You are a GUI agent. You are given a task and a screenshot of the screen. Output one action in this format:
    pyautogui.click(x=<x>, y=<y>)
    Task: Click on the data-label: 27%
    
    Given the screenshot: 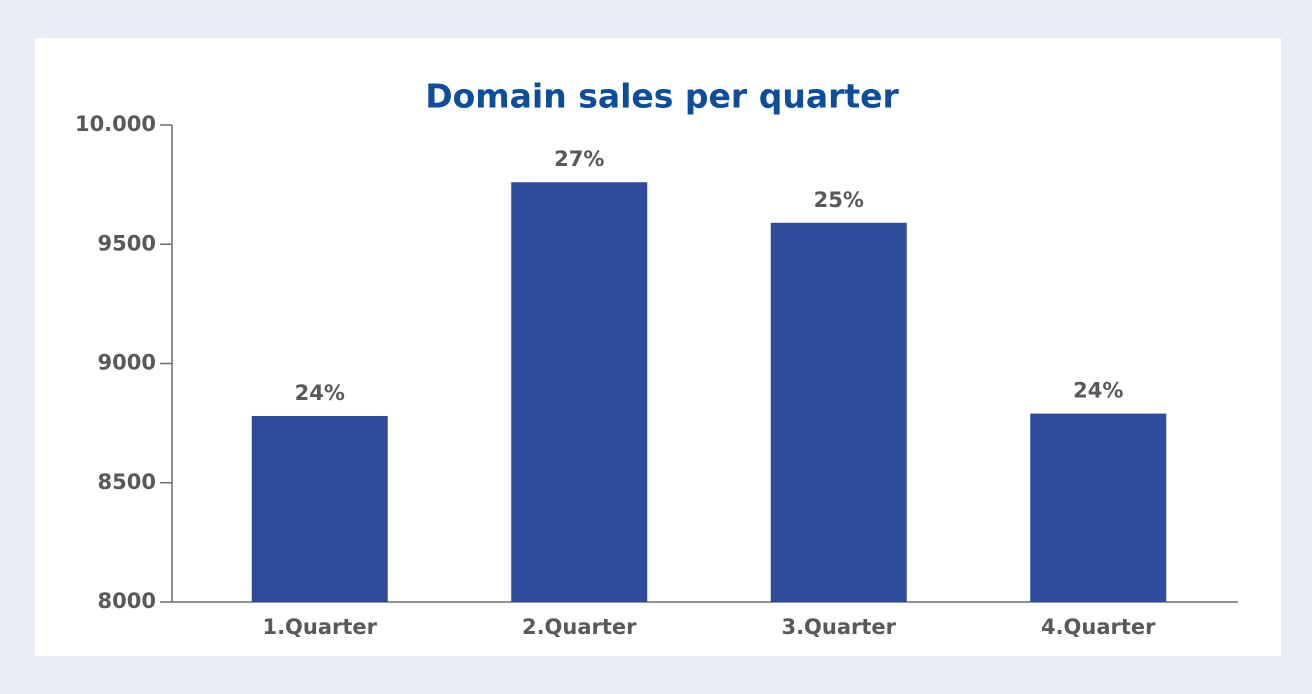 What is the action you would take?
    pyautogui.click(x=579, y=159)
    